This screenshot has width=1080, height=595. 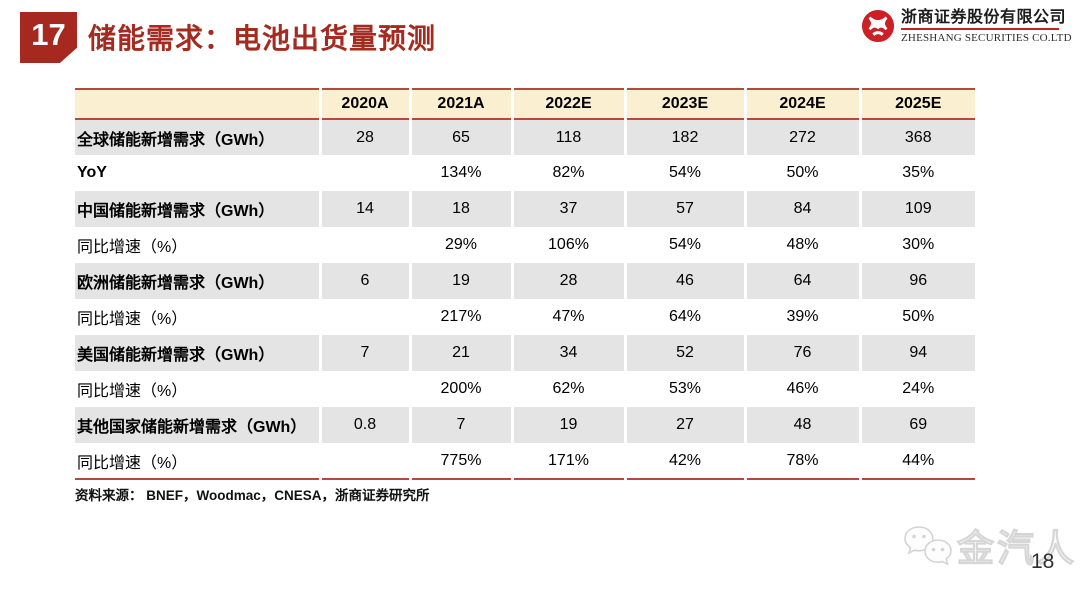 I want to click on cell-value: 64, so click(x=801, y=281).